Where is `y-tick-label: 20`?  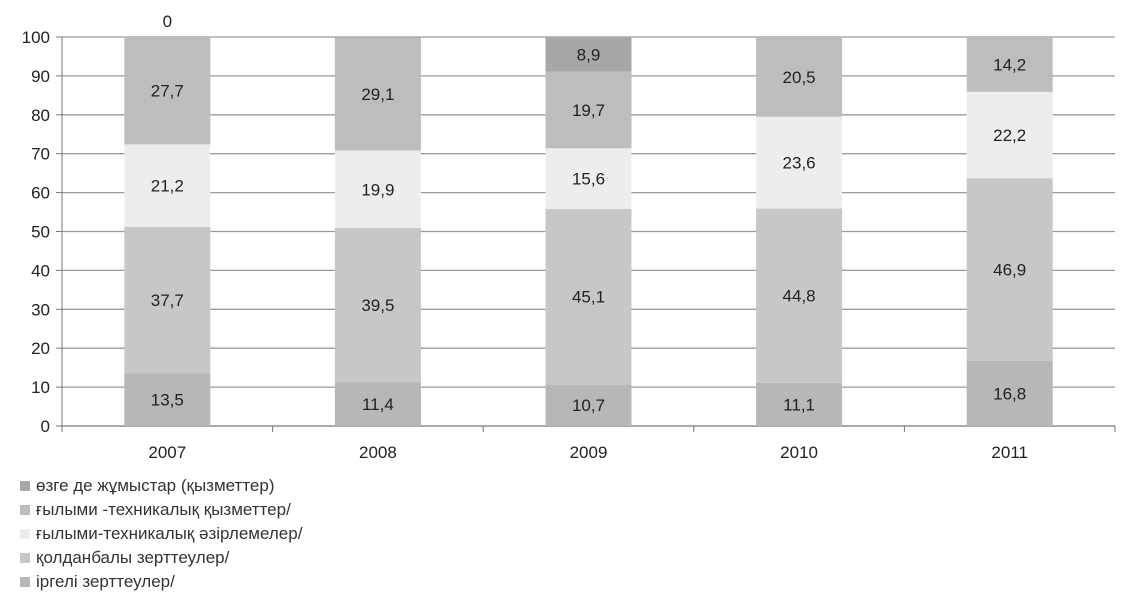 y-tick-label: 20 is located at coordinates (40, 348).